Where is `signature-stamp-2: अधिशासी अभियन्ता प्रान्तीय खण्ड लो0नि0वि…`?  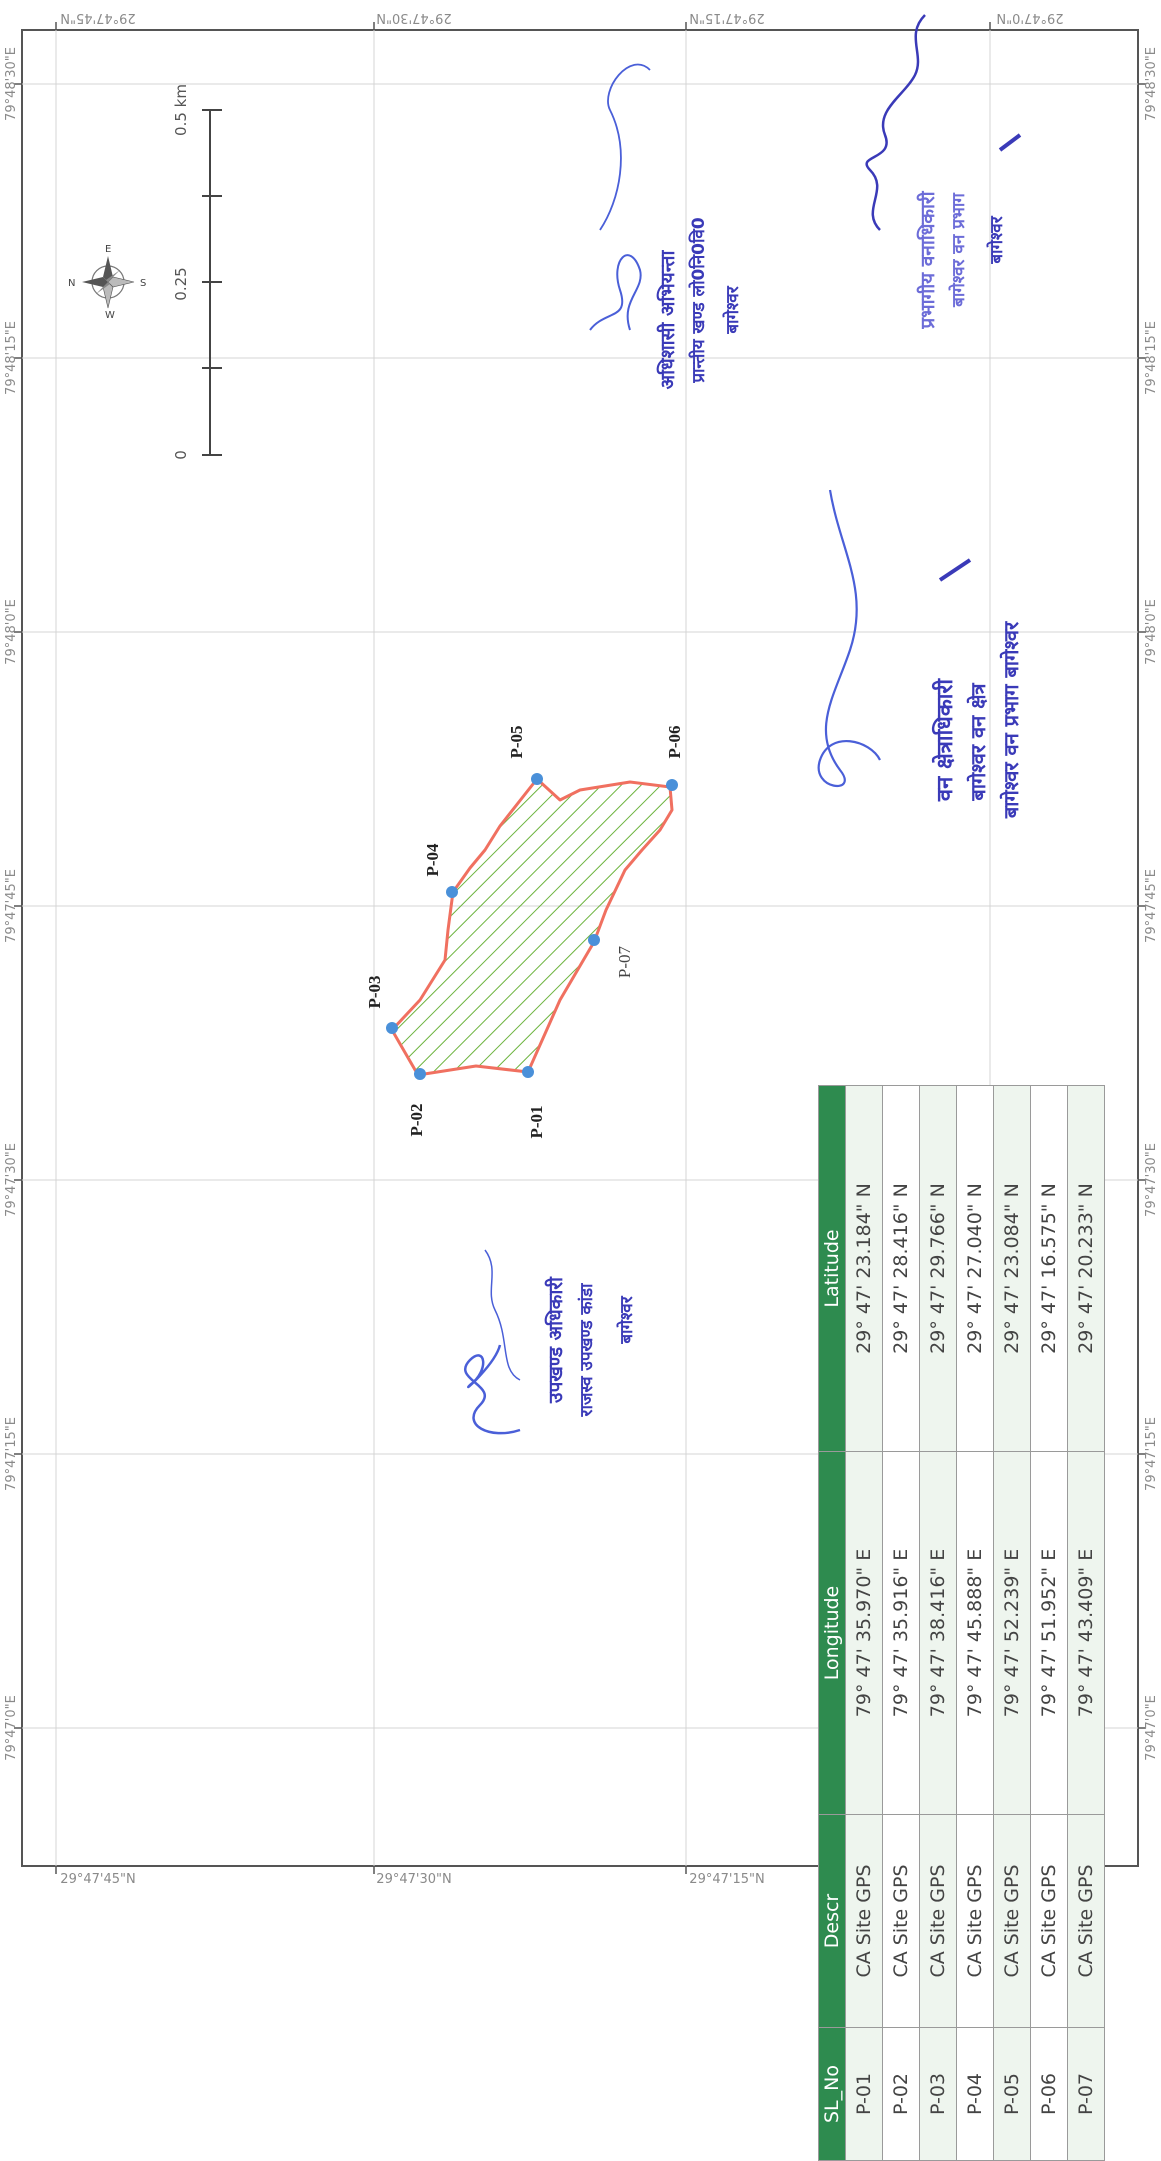 signature-stamp-2: अधिशासी अभियन्ता प्रान्तीय खण्ड लो0नि0वि… is located at coordinates (666, 226).